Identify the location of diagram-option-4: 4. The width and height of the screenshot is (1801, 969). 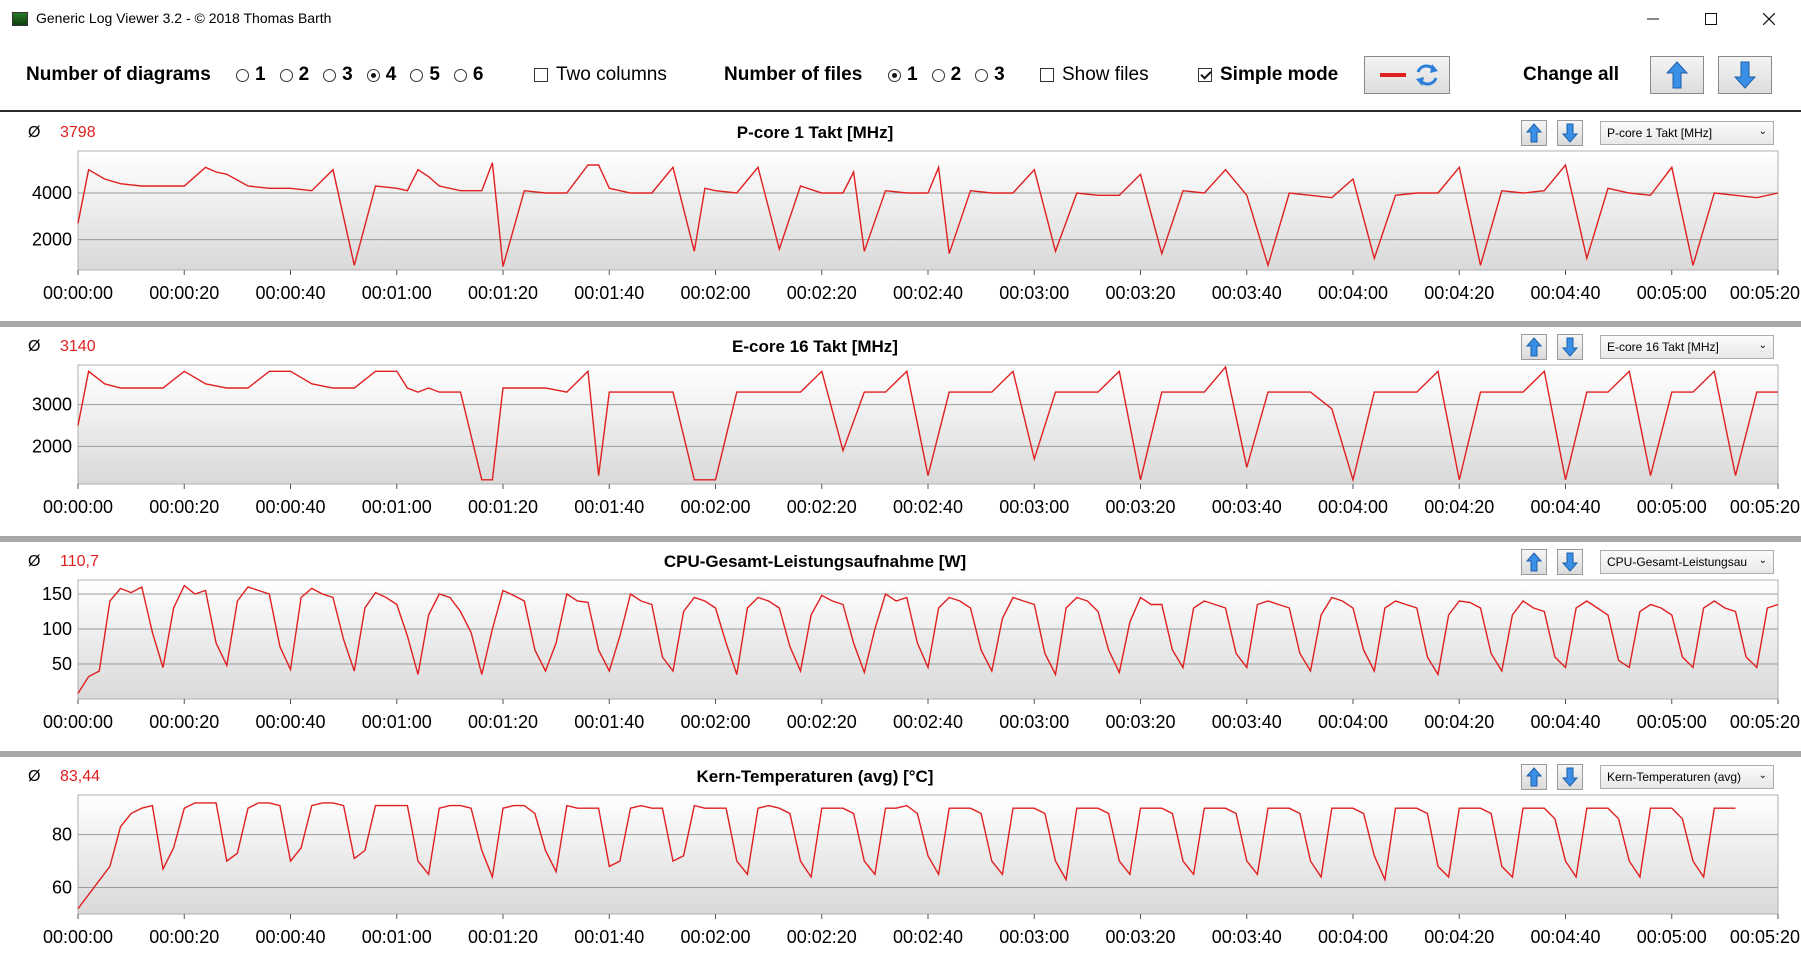
(381, 75).